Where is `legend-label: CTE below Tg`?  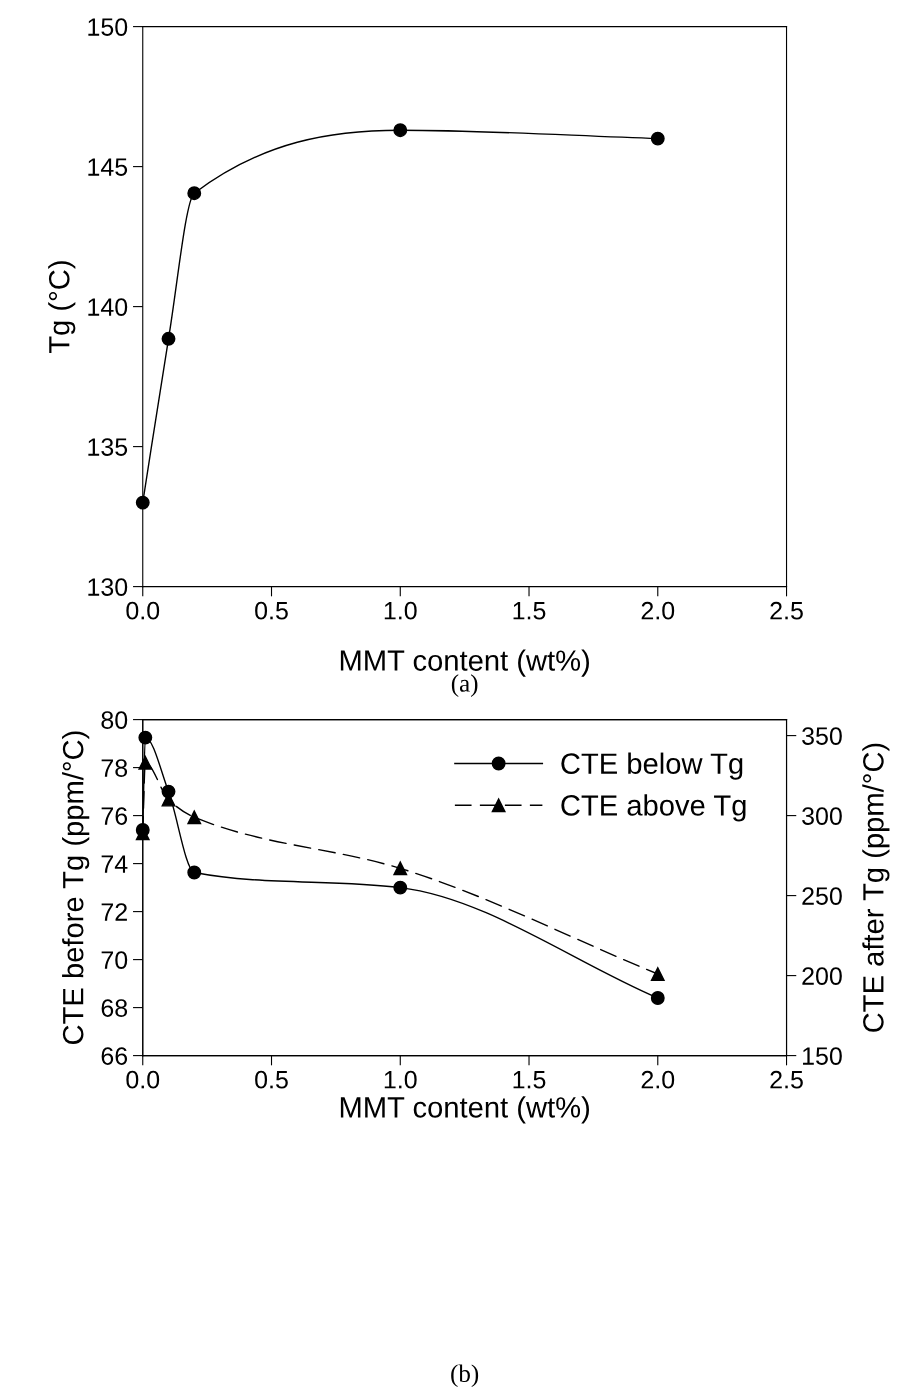
legend-label: CTE below Tg is located at coordinates (652, 766).